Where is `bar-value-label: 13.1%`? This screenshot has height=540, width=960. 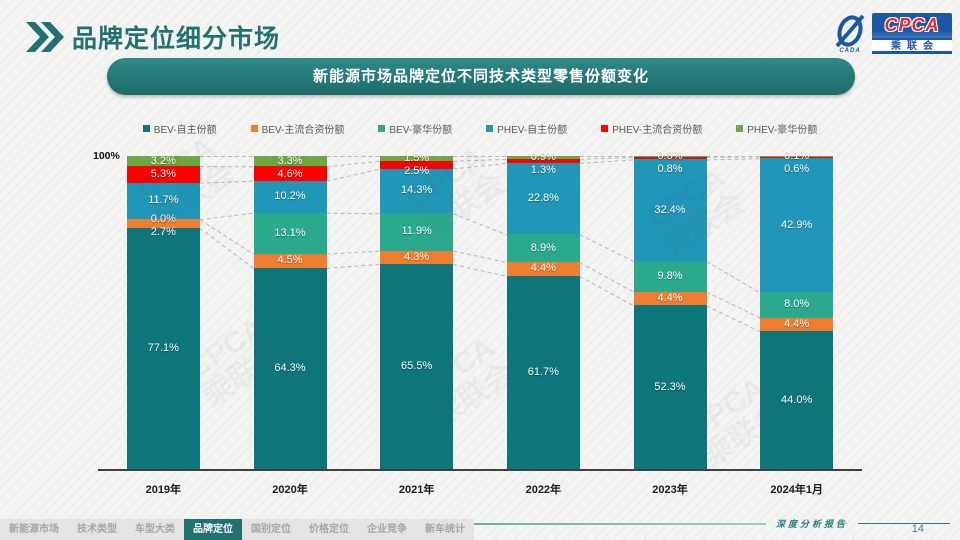
bar-value-label: 13.1% is located at coordinates (290, 232).